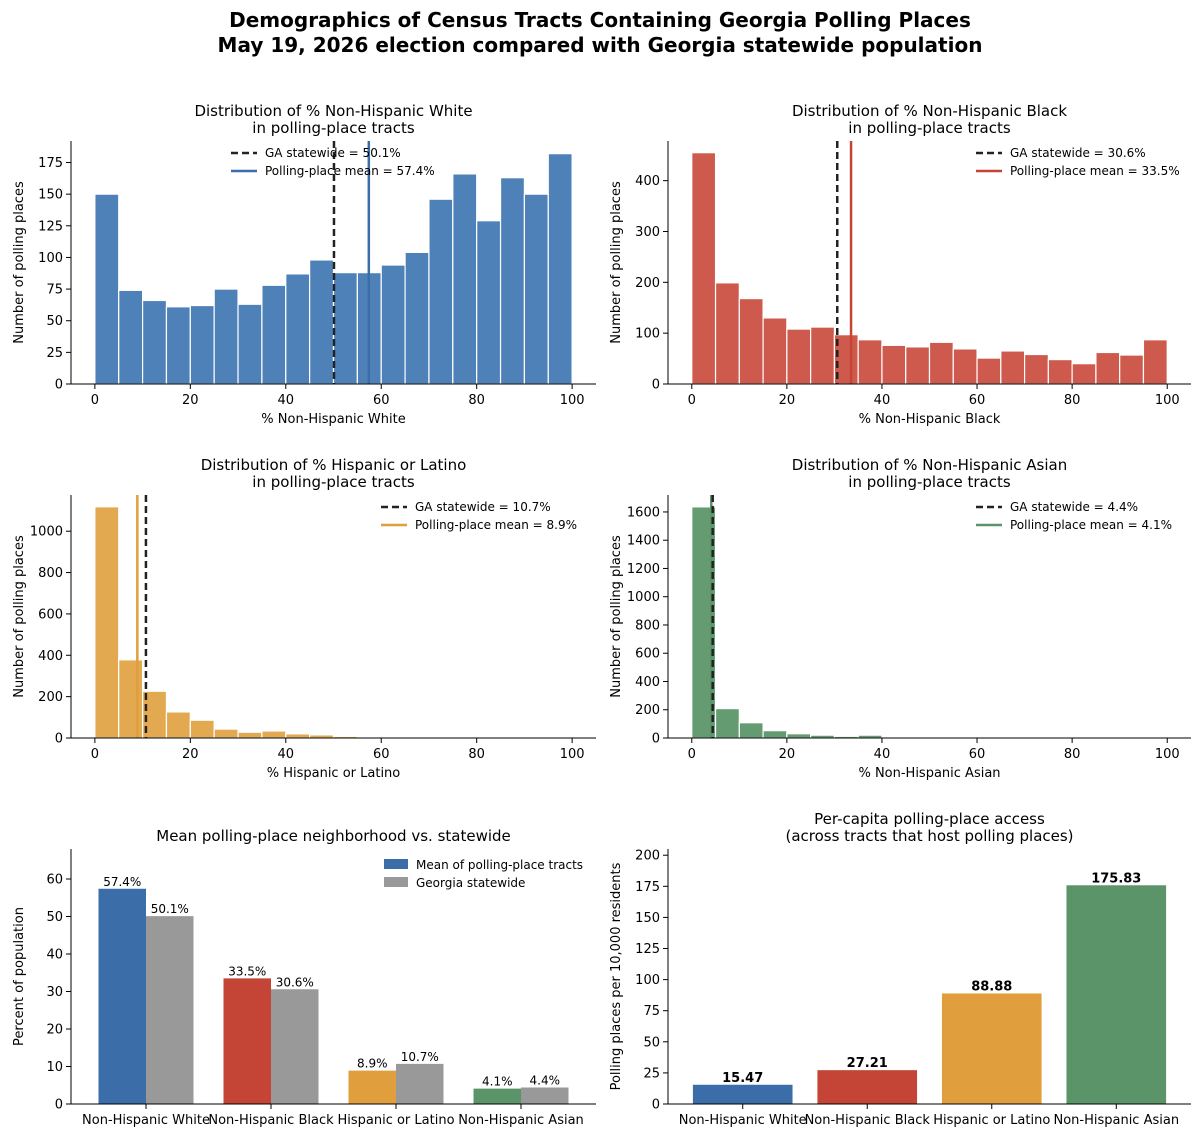 The width and height of the screenshot is (1200, 1136). I want to click on comparison-ytick-label: 20, so click(54, 1030).